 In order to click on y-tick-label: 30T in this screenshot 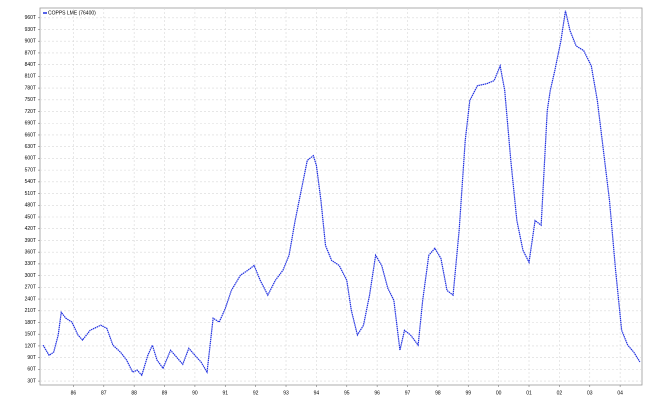, I will do `click(31, 381)`.